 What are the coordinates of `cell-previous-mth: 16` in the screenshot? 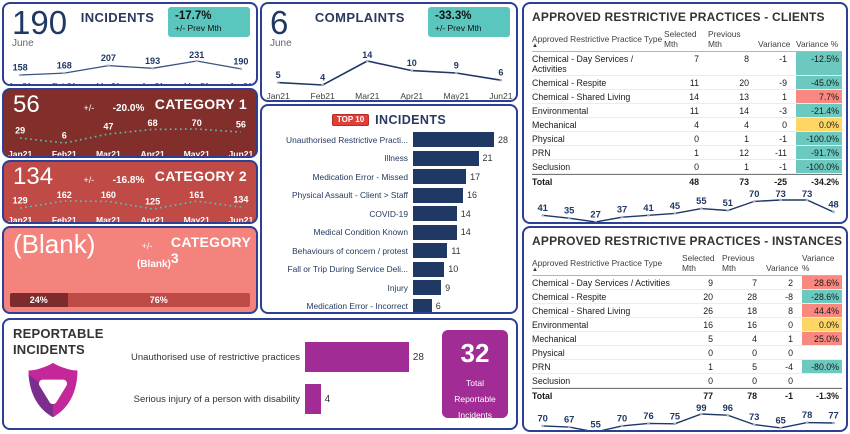 It's located at (744, 325).